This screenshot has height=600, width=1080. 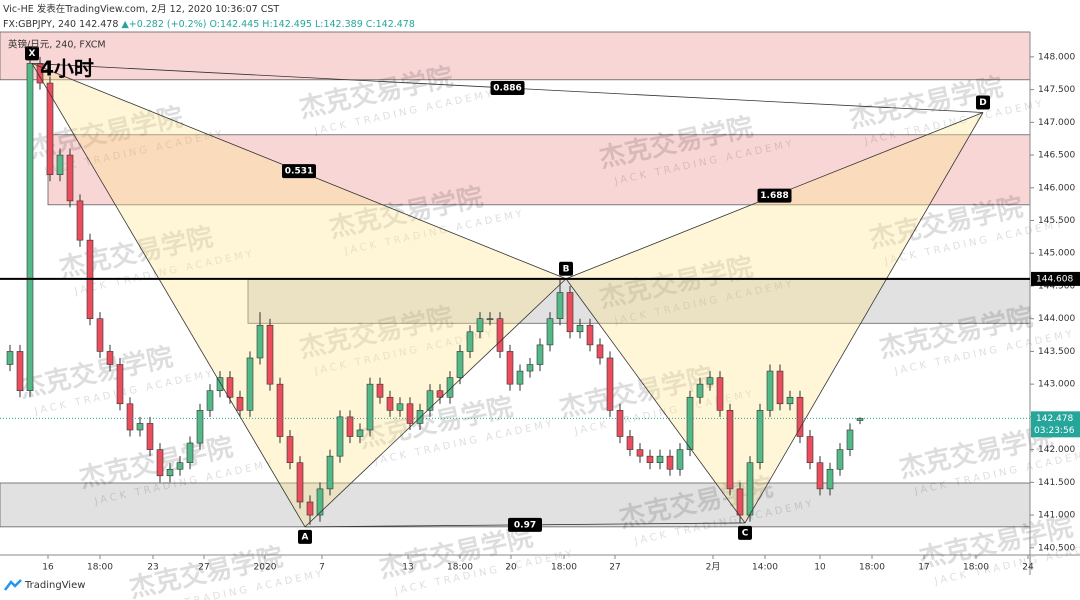 What do you see at coordinates (1056, 156) in the screenshot?
I see `y-tick-label: 146.500` at bounding box center [1056, 156].